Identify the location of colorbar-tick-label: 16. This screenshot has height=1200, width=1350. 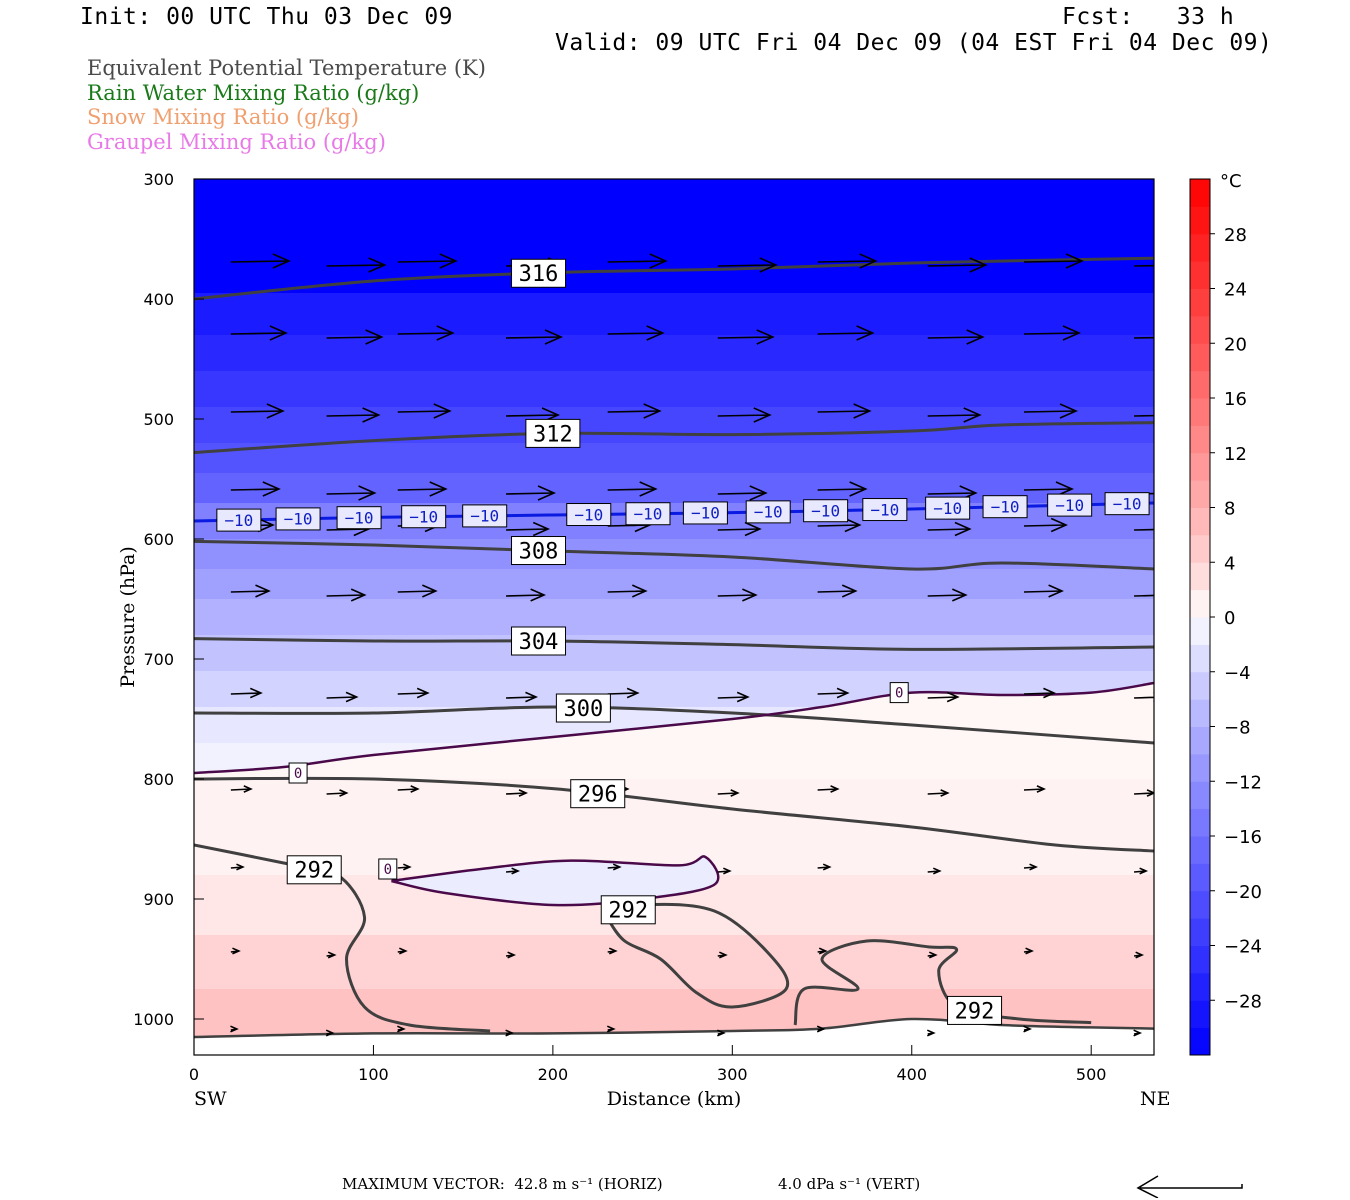
(1235, 399).